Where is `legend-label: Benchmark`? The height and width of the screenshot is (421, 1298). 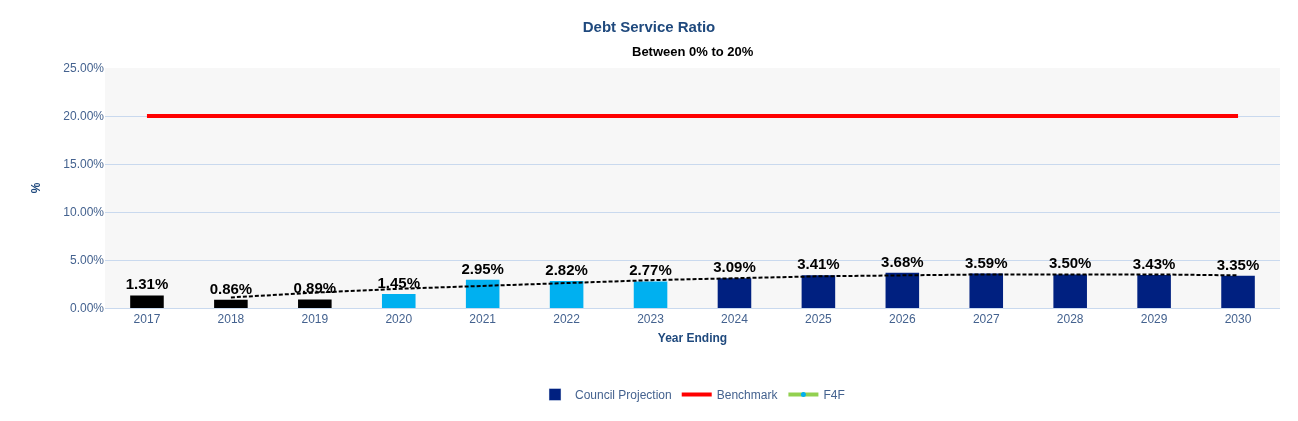
legend-label: Benchmark is located at coordinates (747, 395).